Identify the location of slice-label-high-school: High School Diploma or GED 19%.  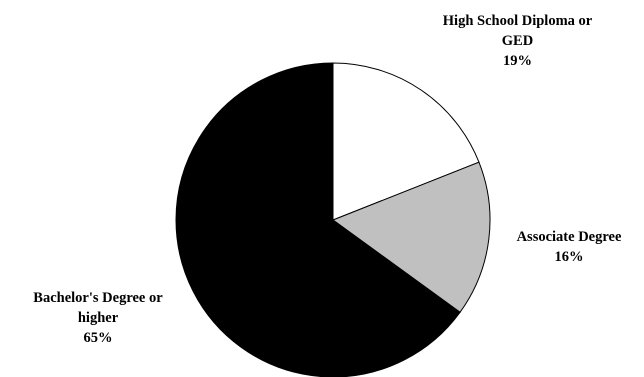
(517, 41).